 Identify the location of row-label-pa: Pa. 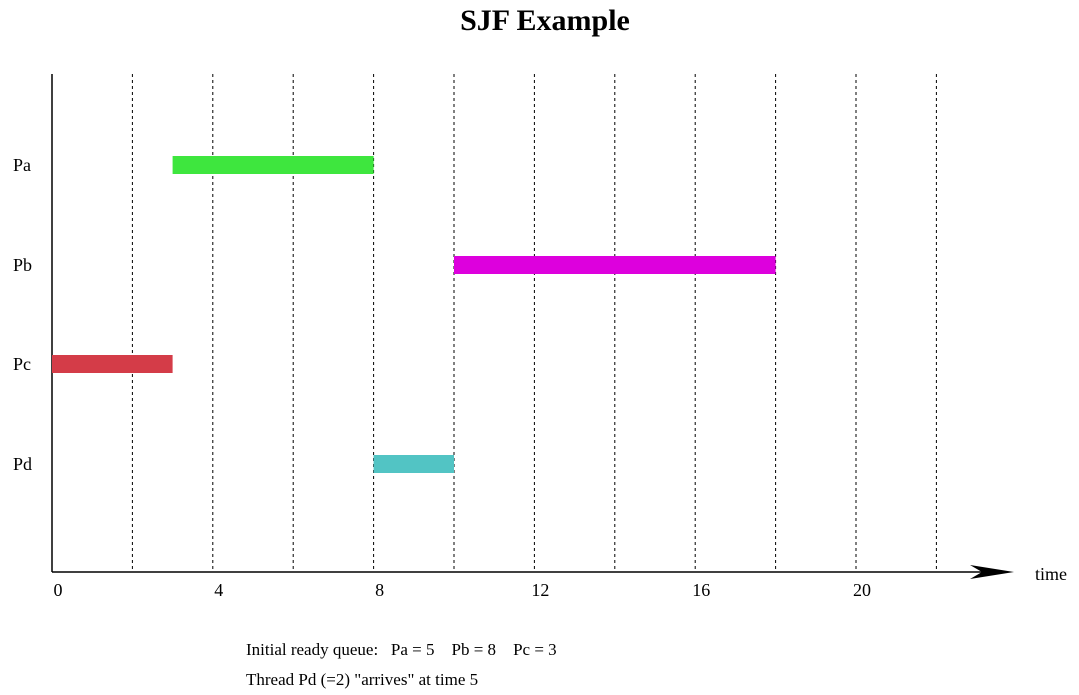
(22, 165).